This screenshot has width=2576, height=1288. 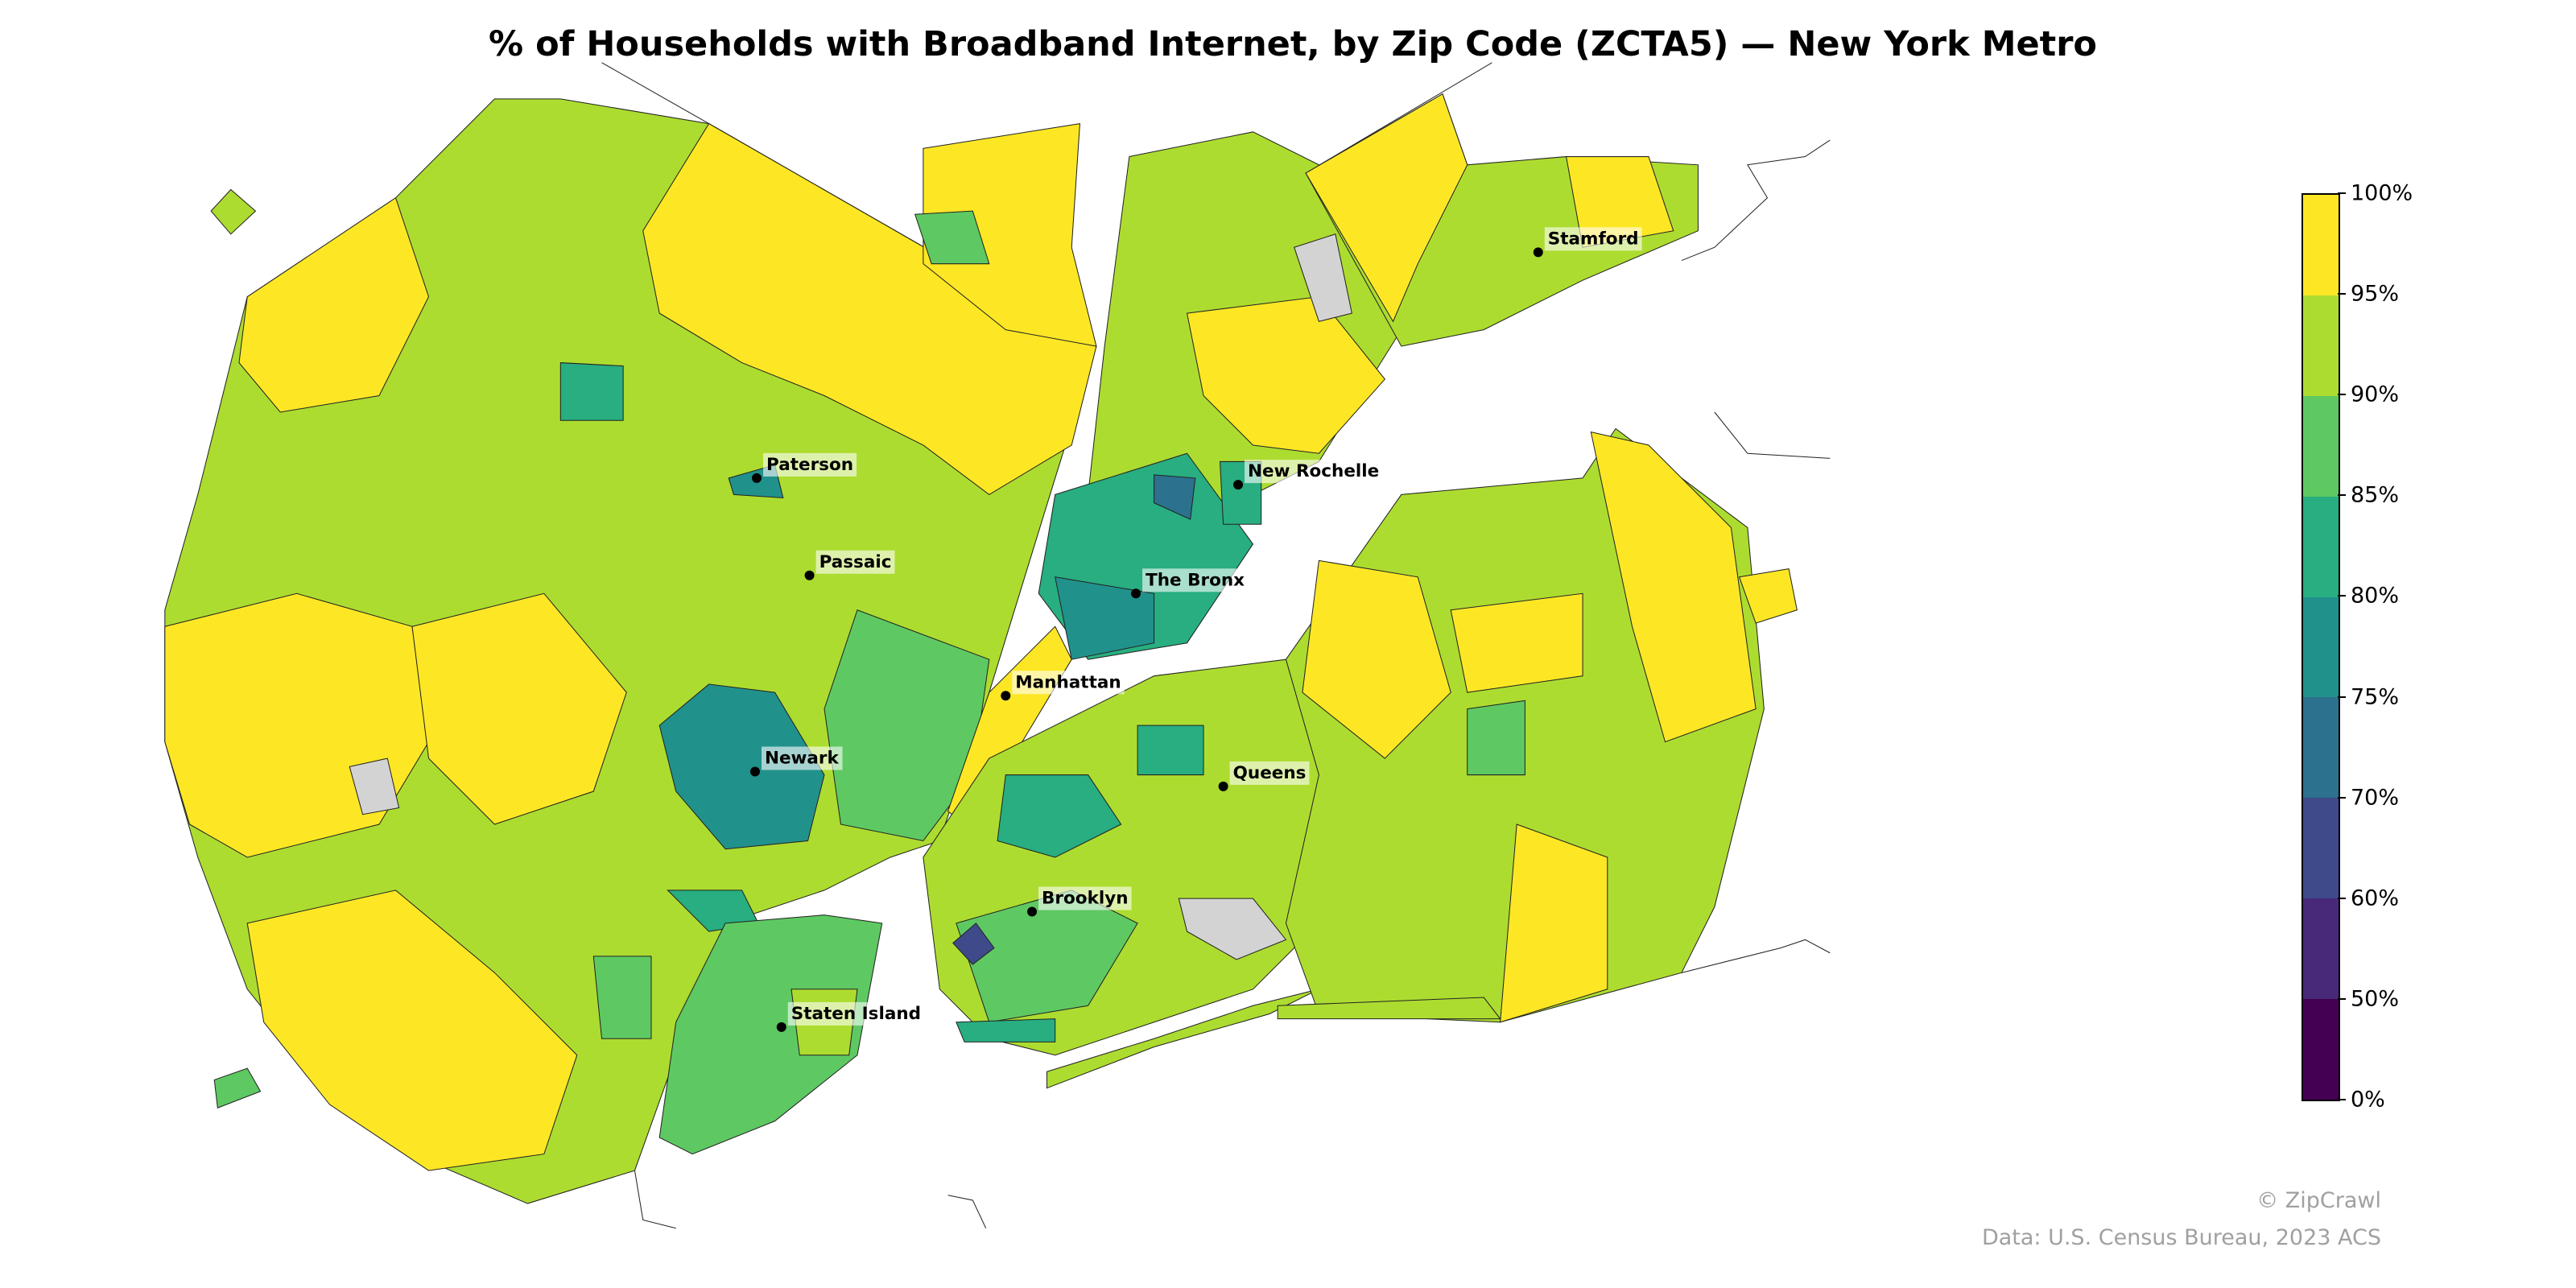 I want to click on colorbar-tick-label: 0%, so click(x=2368, y=1100).